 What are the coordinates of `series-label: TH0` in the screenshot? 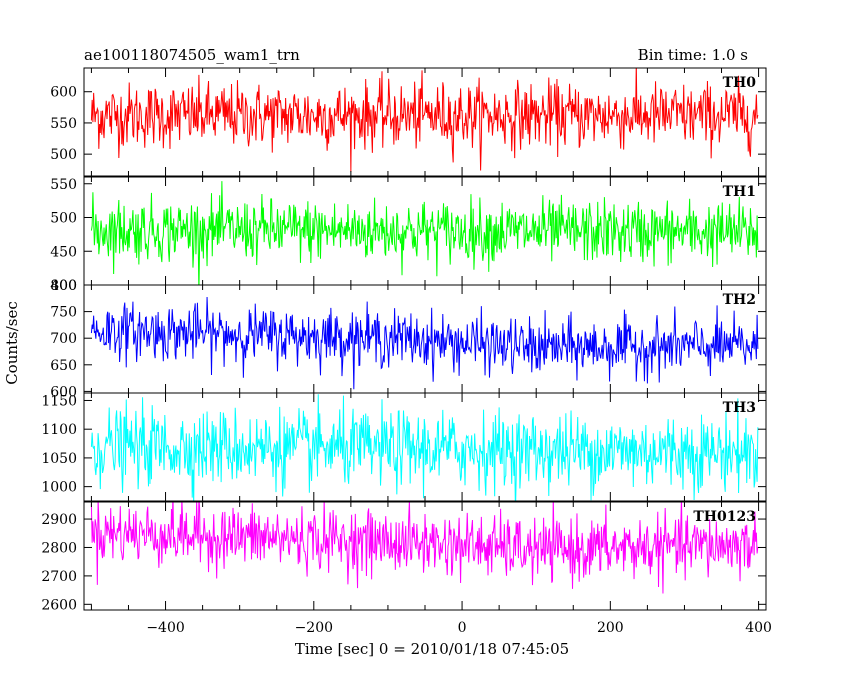 It's located at (740, 83).